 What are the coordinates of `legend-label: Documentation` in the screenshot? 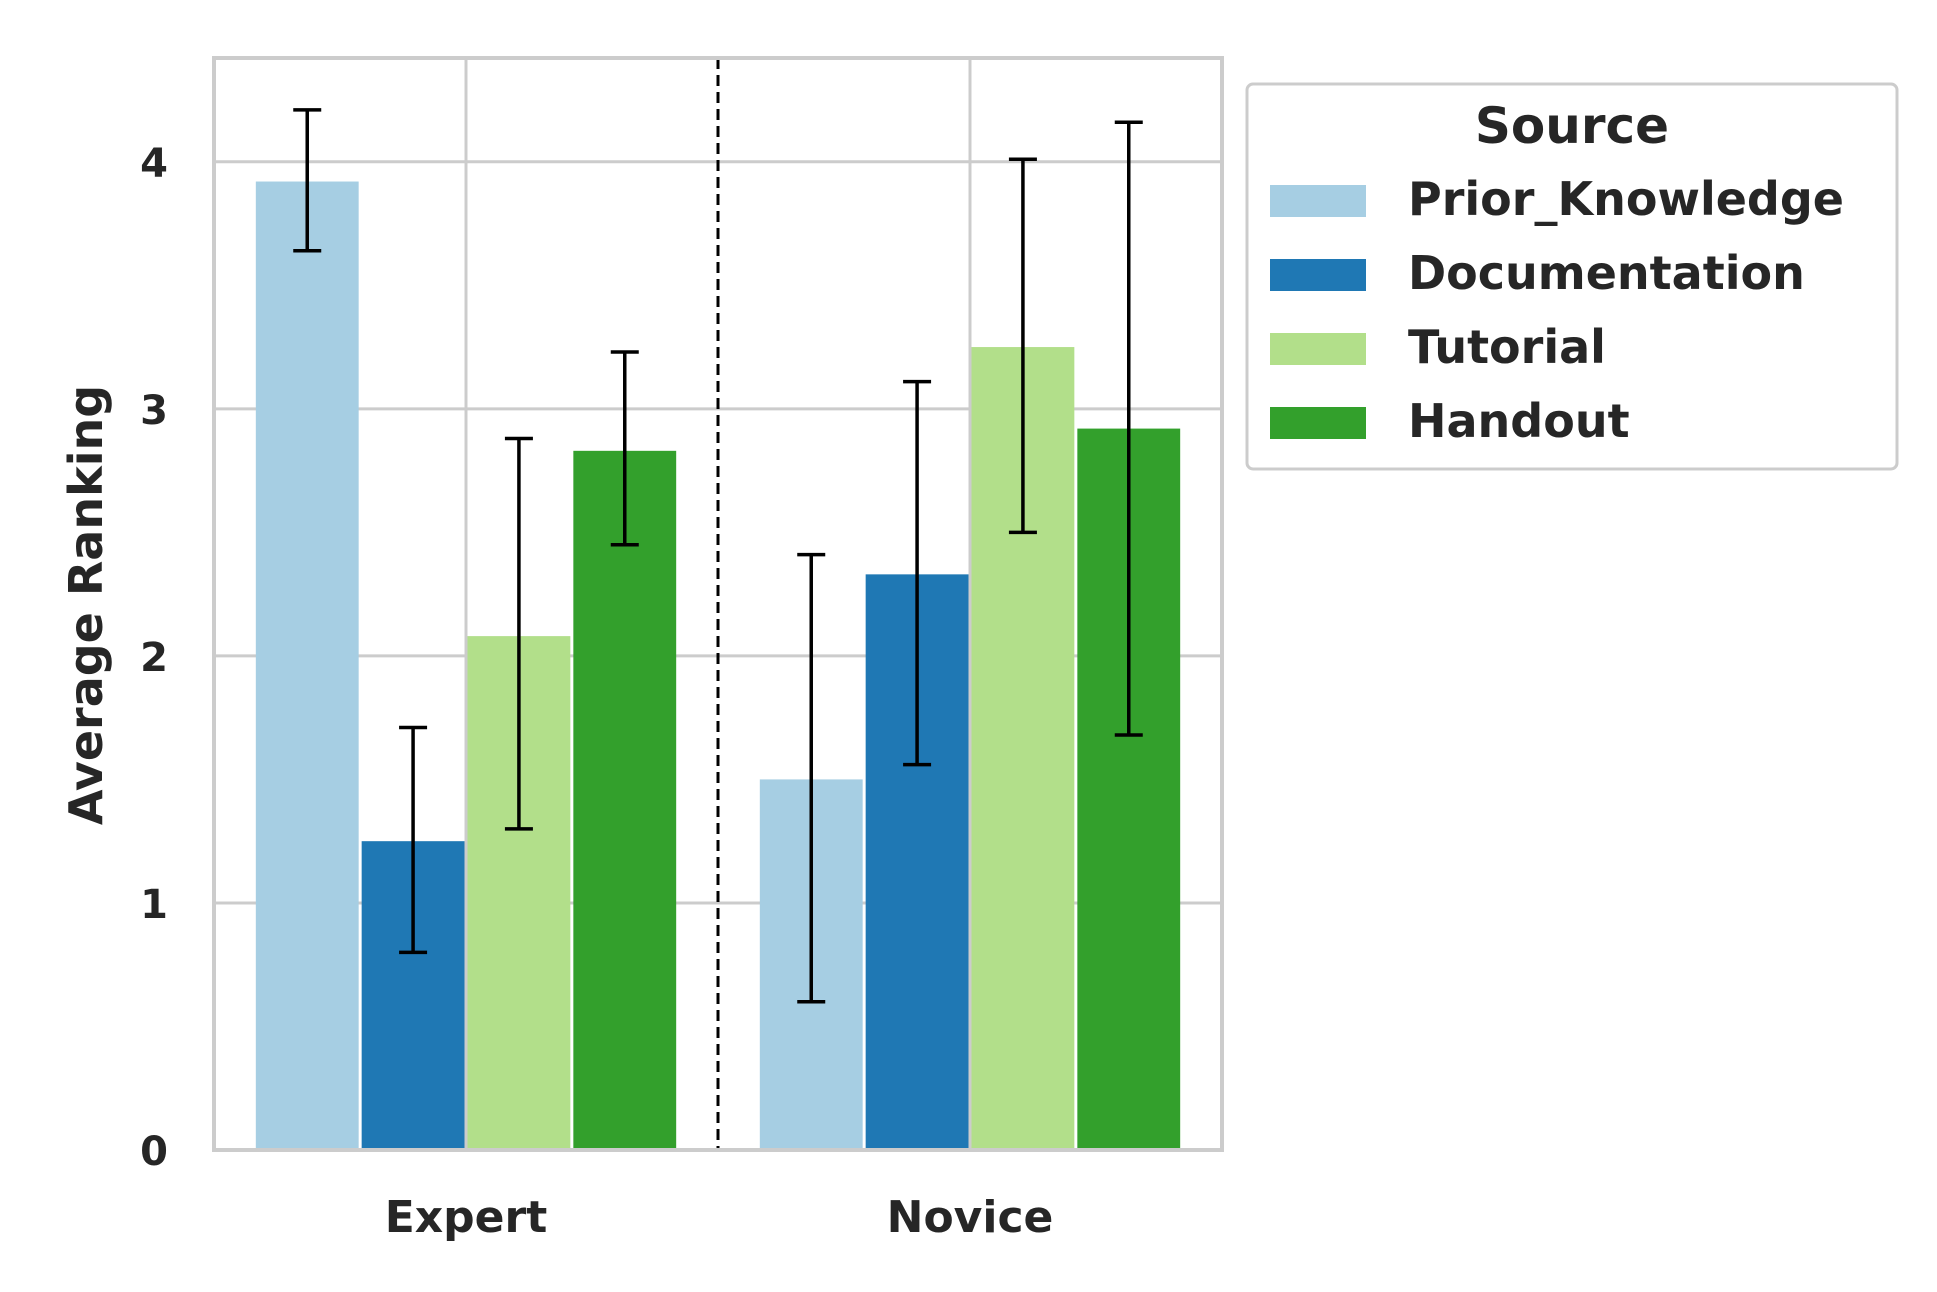 It's located at (1606, 273).